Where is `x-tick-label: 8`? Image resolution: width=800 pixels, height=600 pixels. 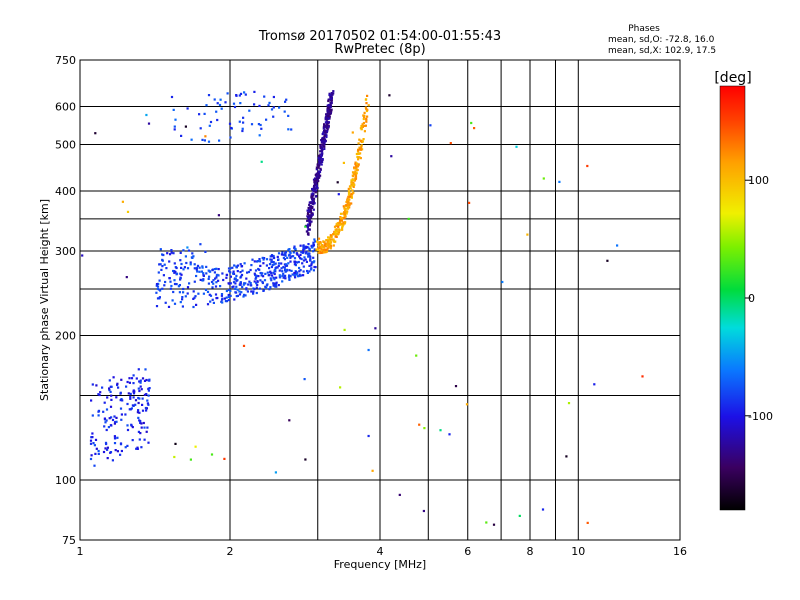
x-tick-label: 8 is located at coordinates (530, 551).